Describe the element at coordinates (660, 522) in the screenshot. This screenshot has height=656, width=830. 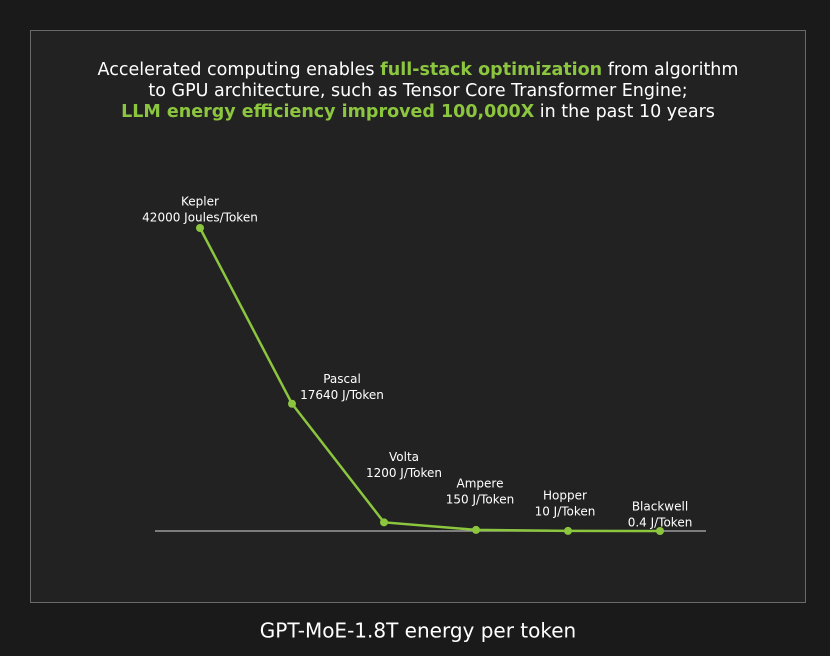
I see `point-value-label: 0.4 J/Token` at that location.